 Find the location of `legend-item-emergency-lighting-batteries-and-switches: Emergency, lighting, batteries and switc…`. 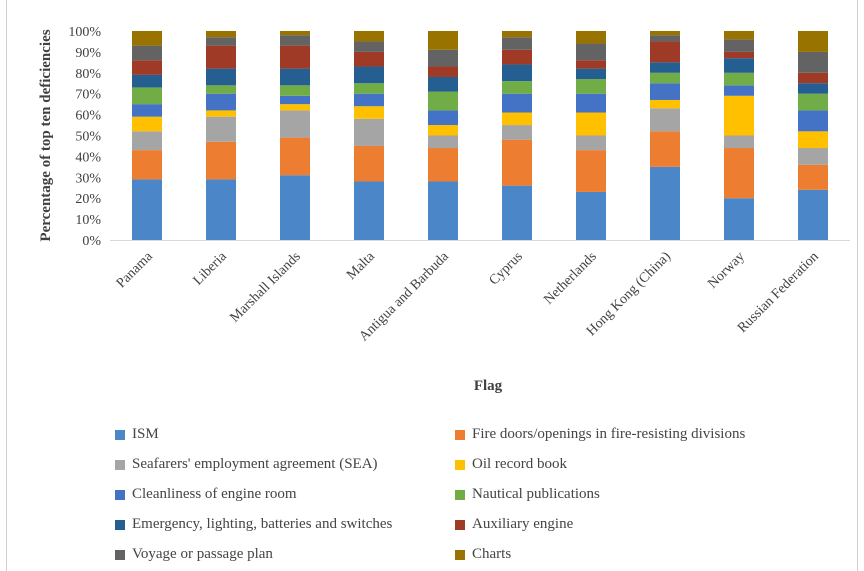

legend-item-emergency-lighting-batteries-and-switches: Emergency, lighting, batteries and switc… is located at coordinates (285, 524).